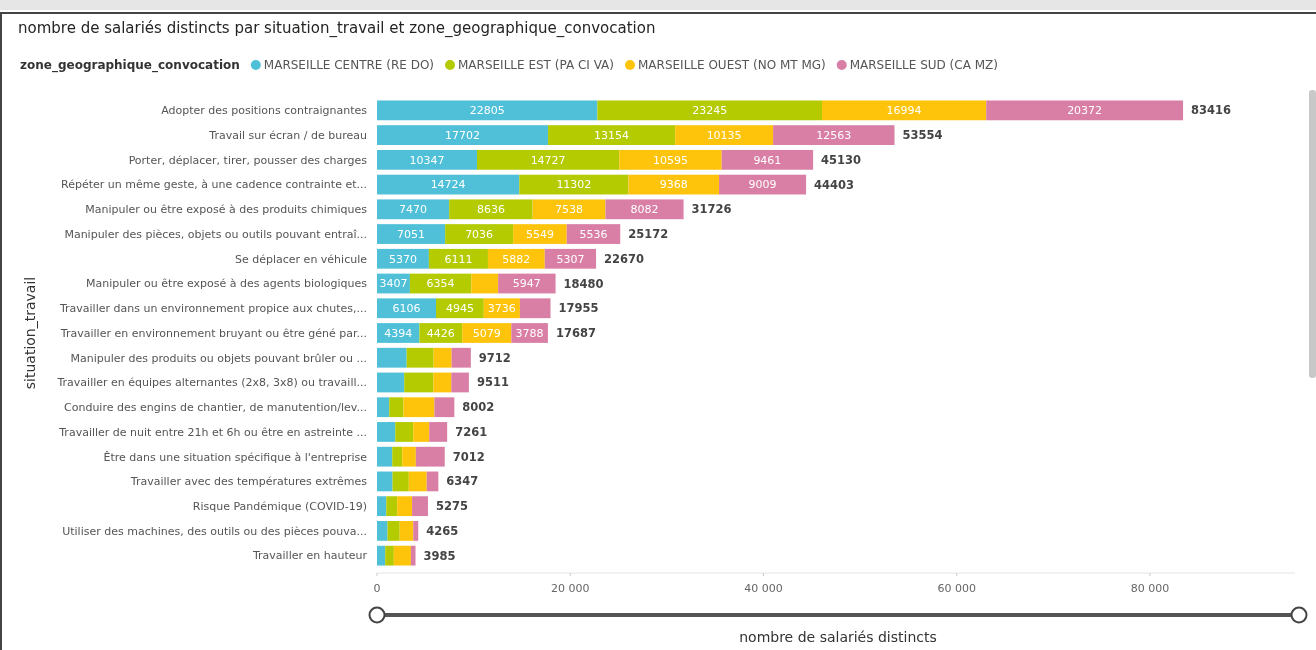 The height and width of the screenshot is (650, 1316). What do you see at coordinates (923, 65) in the screenshot?
I see `legend-label: MARSEILLE SUD (CA MZ)` at bounding box center [923, 65].